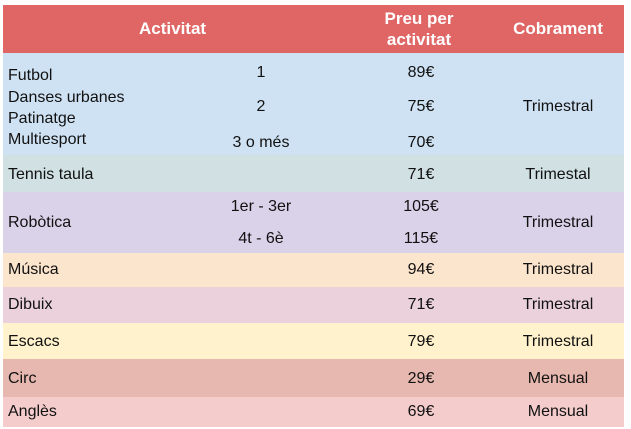 The width and height of the screenshot is (631, 429). Describe the element at coordinates (313, 341) in the screenshot. I see `table-row-chess: Escacs 79€ Trimestral` at that location.